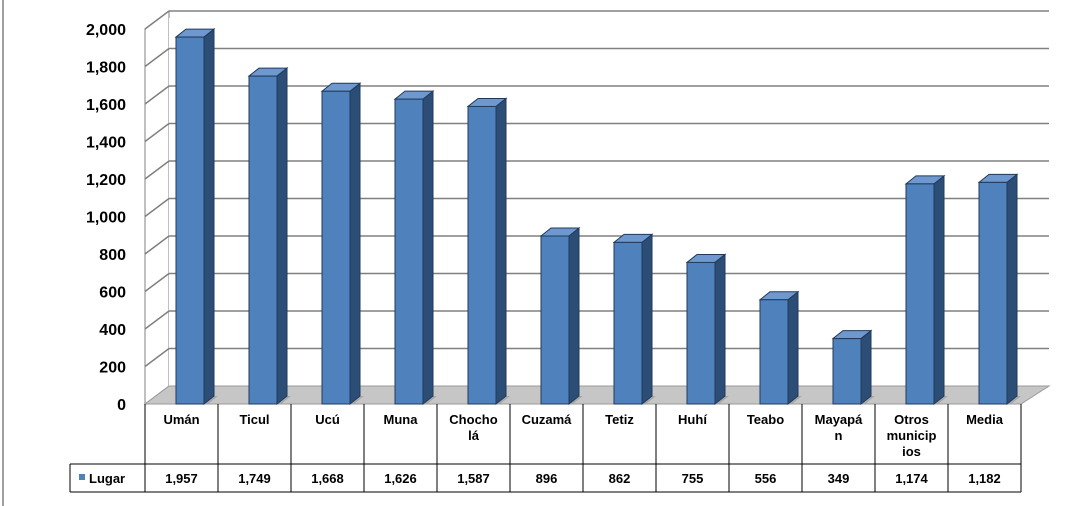 The height and width of the screenshot is (506, 1092). I want to click on legend-key, so click(82, 477).